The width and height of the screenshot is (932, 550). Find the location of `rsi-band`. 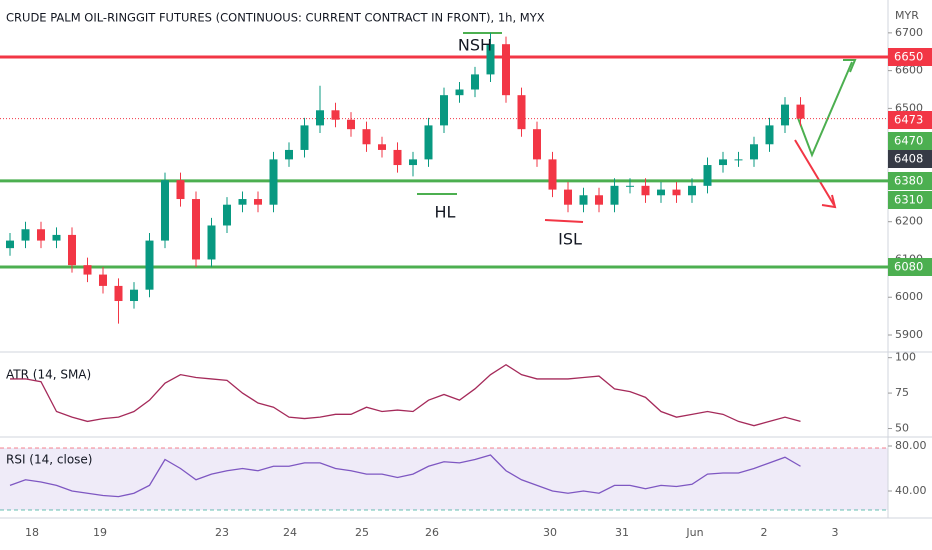

rsi-band is located at coordinates (444, 479).